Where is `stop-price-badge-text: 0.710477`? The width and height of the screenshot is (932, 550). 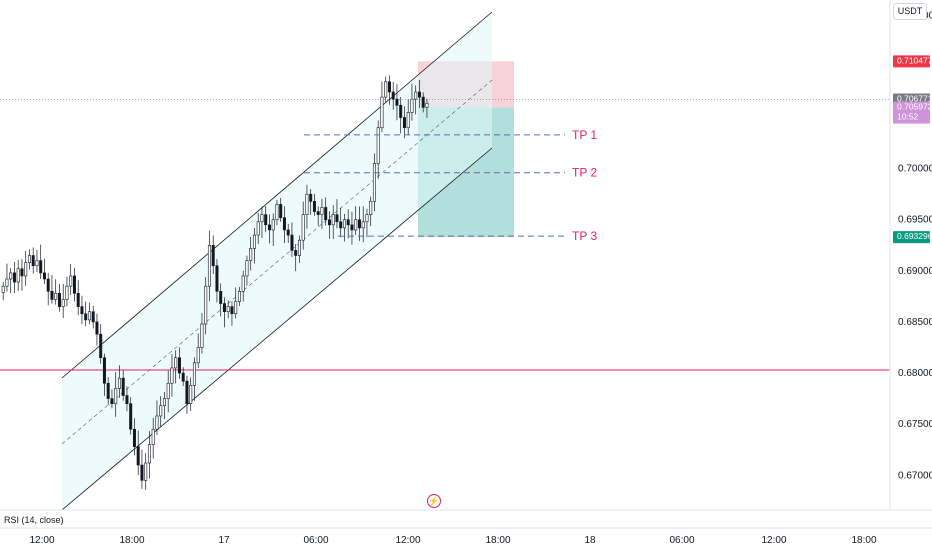
stop-price-badge-text: 0.710477 is located at coordinates (914, 60).